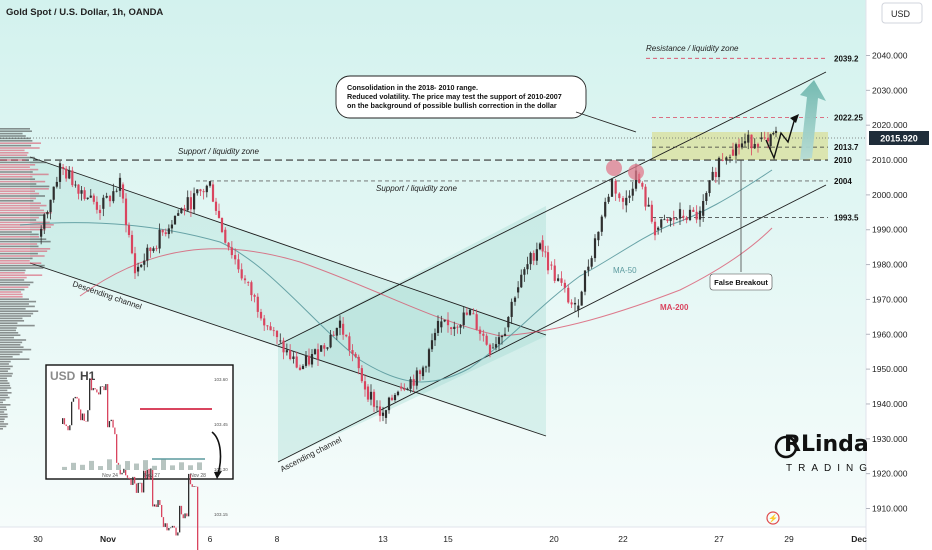 The width and height of the screenshot is (932, 550). I want to click on inset-y-tick: 103.30, so click(221, 469).